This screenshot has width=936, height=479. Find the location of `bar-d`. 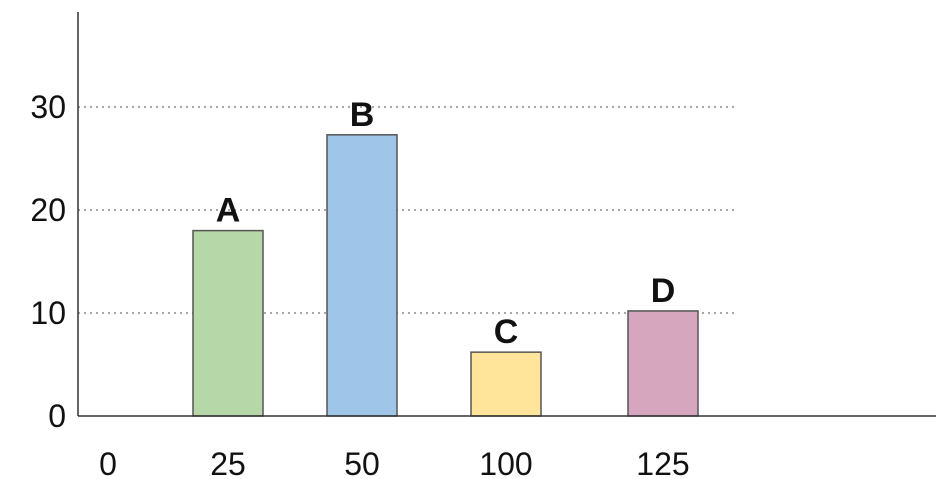

bar-d is located at coordinates (663, 363).